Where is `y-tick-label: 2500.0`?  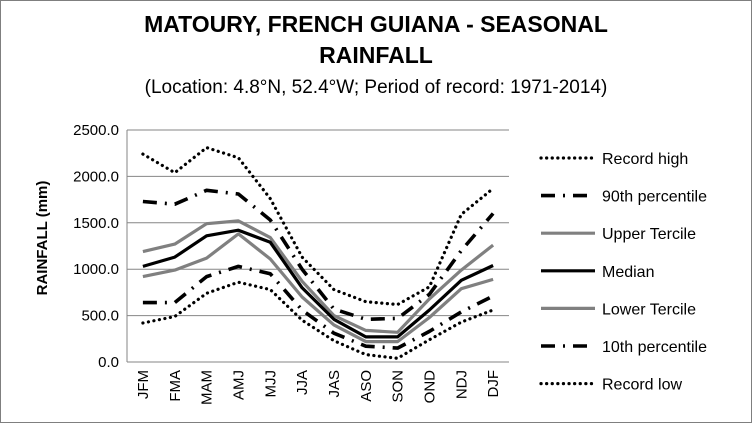
y-tick-label: 2500.0 is located at coordinates (96, 130).